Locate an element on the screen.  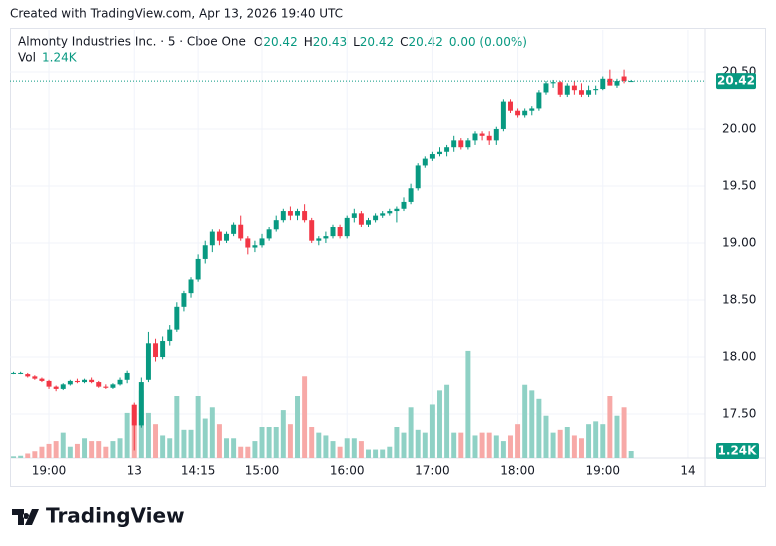
brand: TradingView is located at coordinates (115, 516).